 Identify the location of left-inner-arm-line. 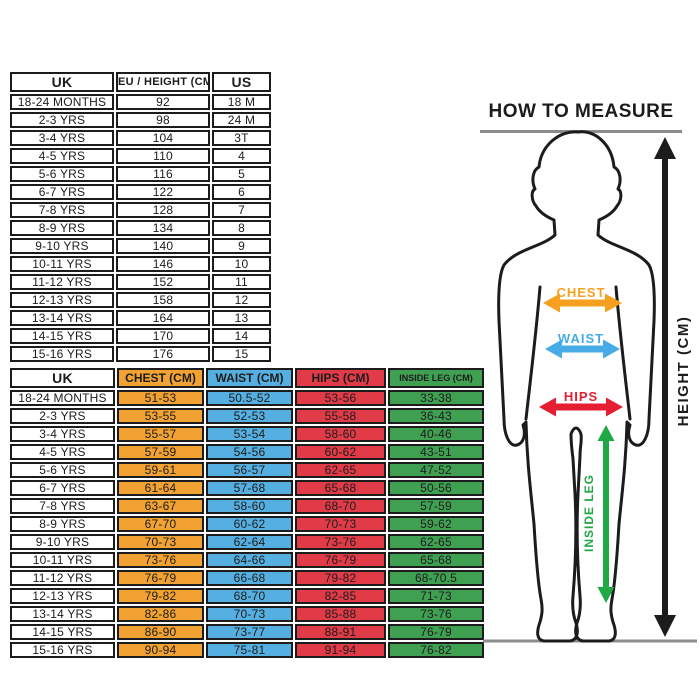
(533, 353).